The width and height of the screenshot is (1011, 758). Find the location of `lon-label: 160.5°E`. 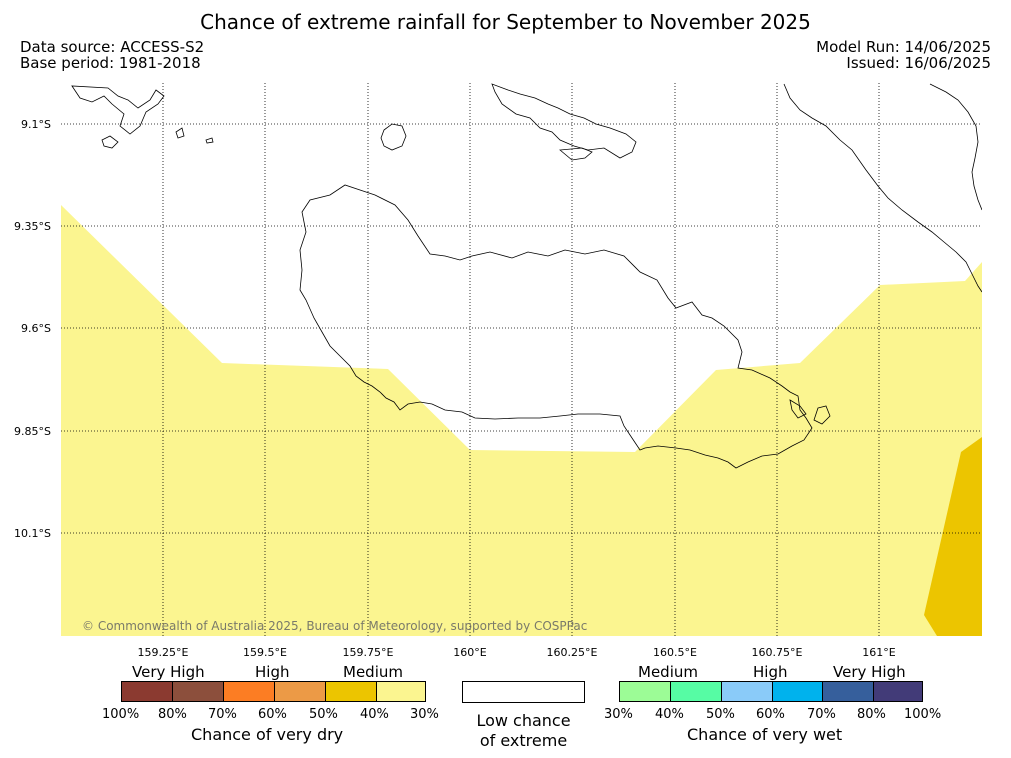

lon-label: 160.5°E is located at coordinates (675, 652).